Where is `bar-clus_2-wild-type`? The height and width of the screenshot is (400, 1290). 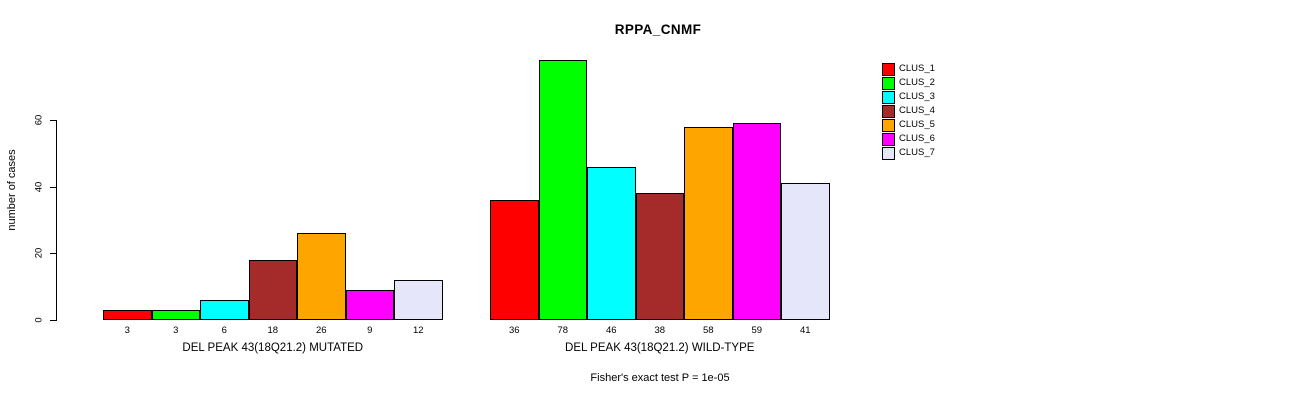
bar-clus_2-wild-type is located at coordinates (562, 190).